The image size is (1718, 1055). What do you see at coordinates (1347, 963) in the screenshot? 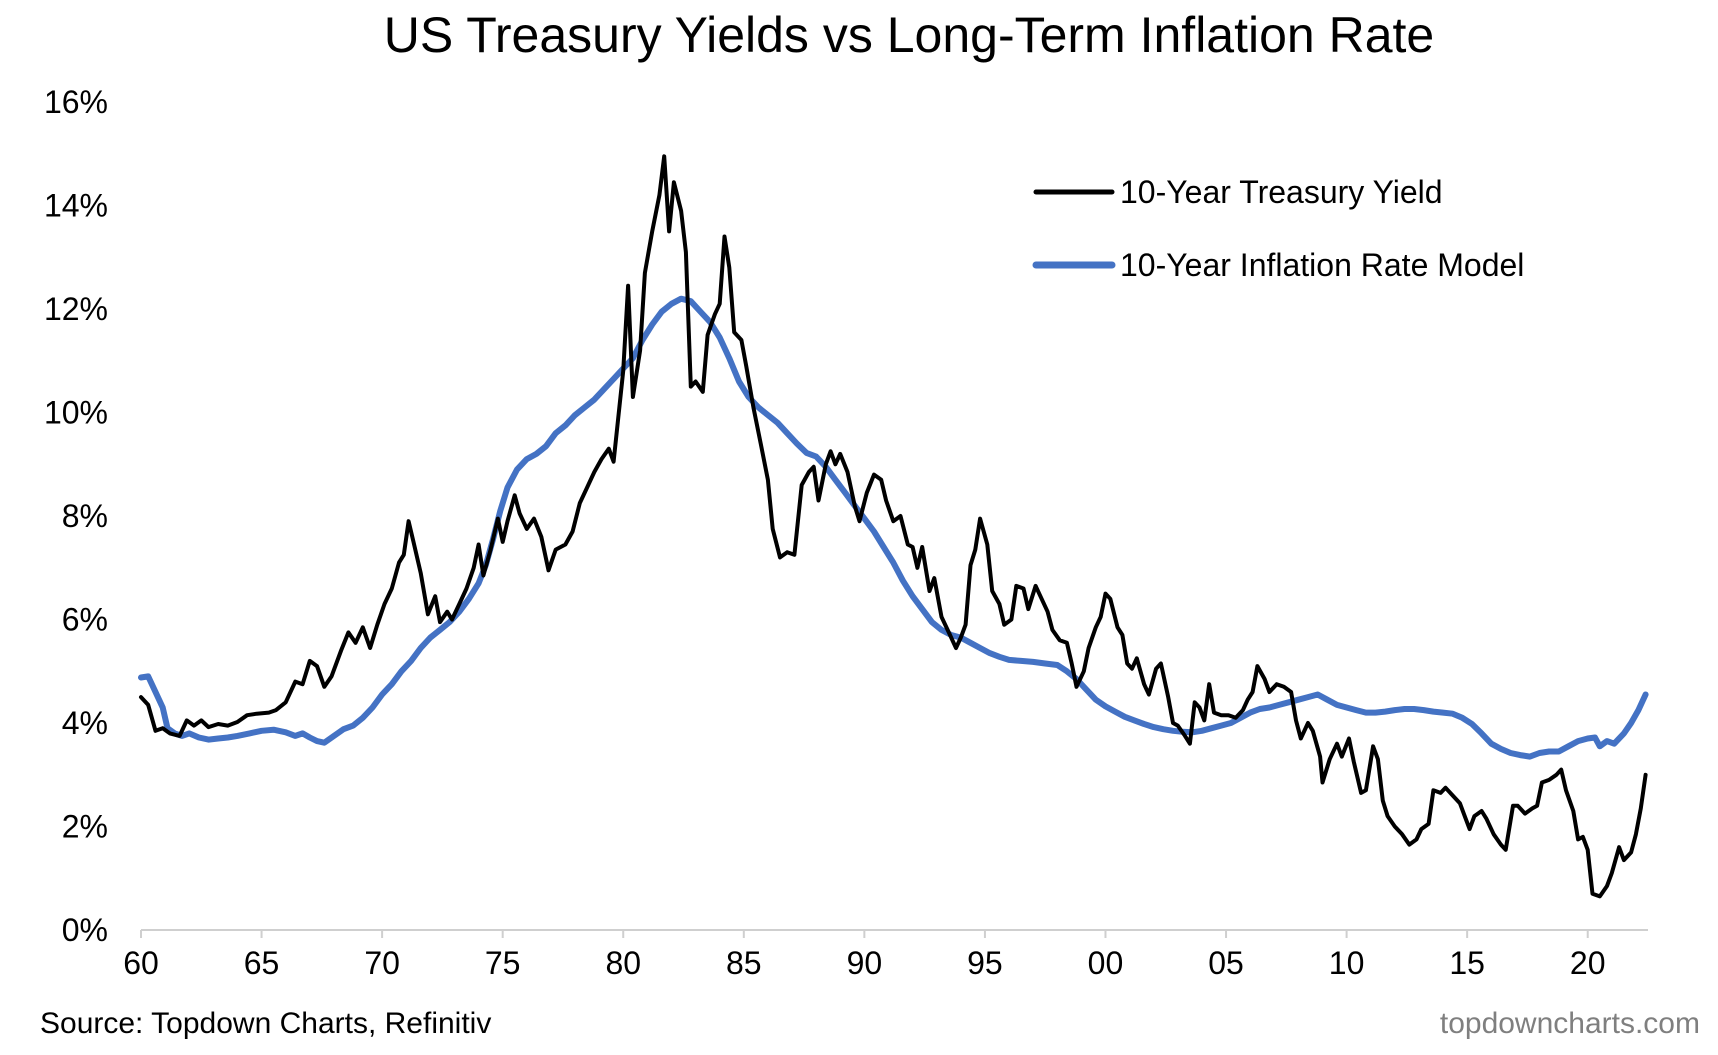
I see `x-tick-label: 10` at bounding box center [1347, 963].